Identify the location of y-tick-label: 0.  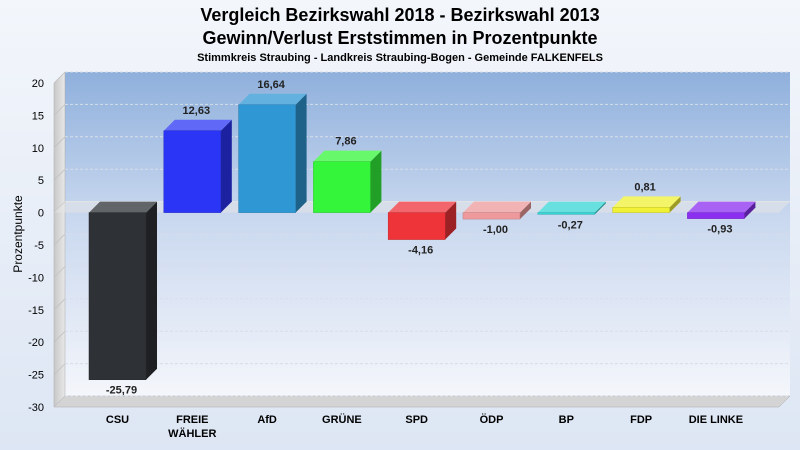
(41, 214).